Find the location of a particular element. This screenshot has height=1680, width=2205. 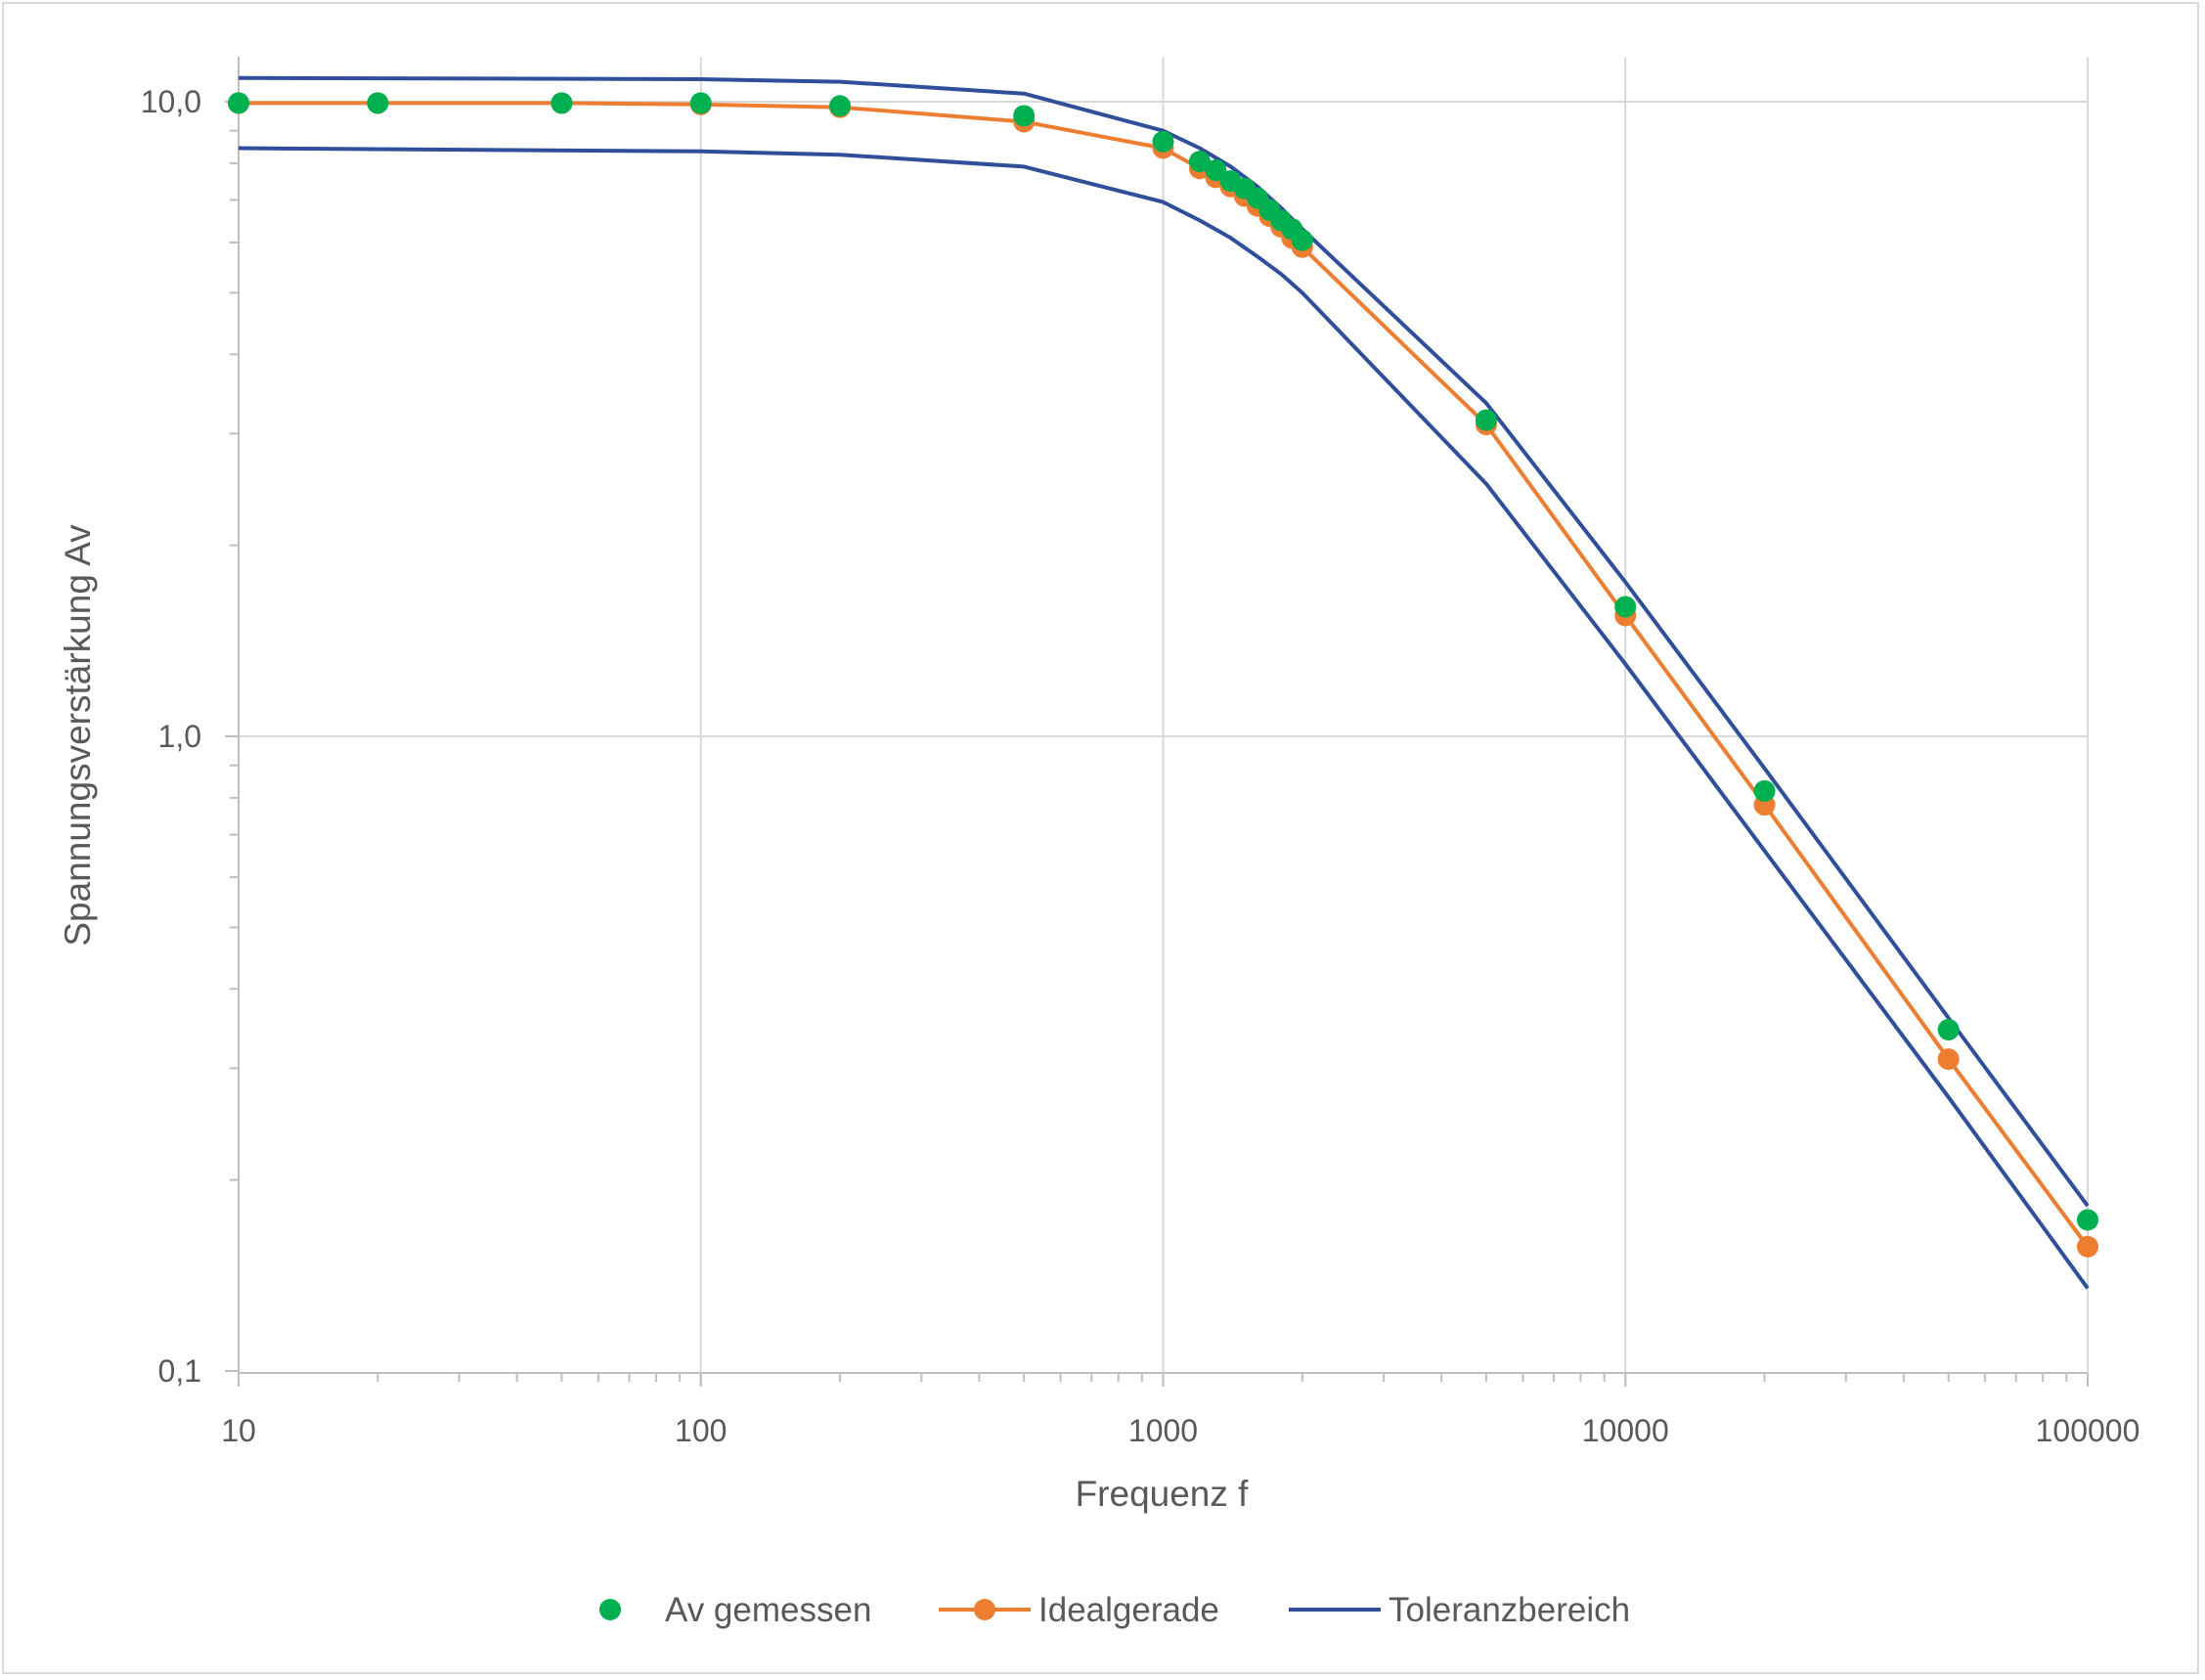

legend-item: Idealgerade is located at coordinates (1079, 1610).